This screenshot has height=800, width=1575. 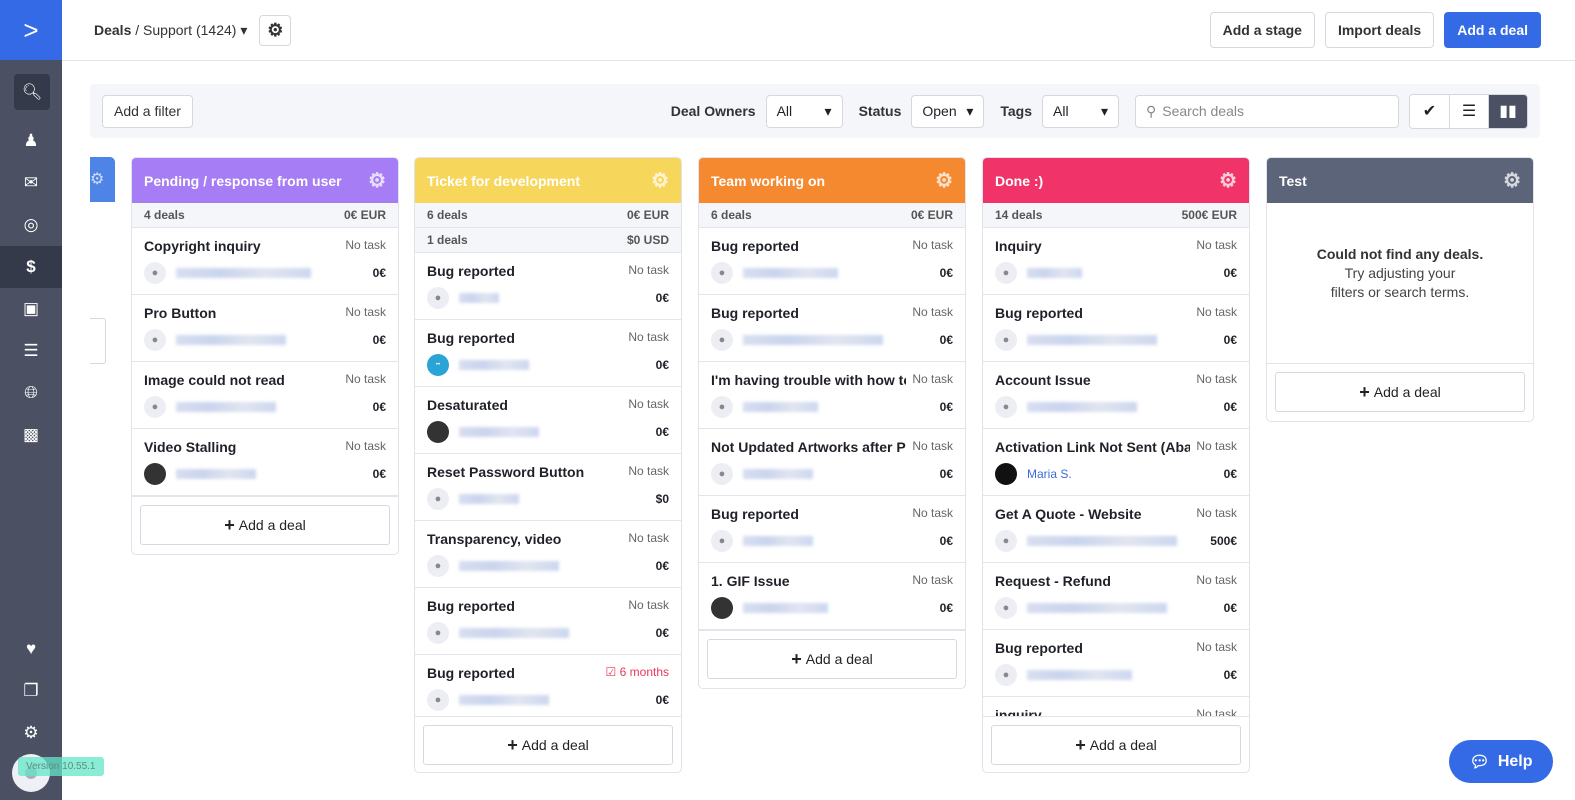 What do you see at coordinates (32, 92) in the screenshot?
I see `search-icon: 🔍︎` at bounding box center [32, 92].